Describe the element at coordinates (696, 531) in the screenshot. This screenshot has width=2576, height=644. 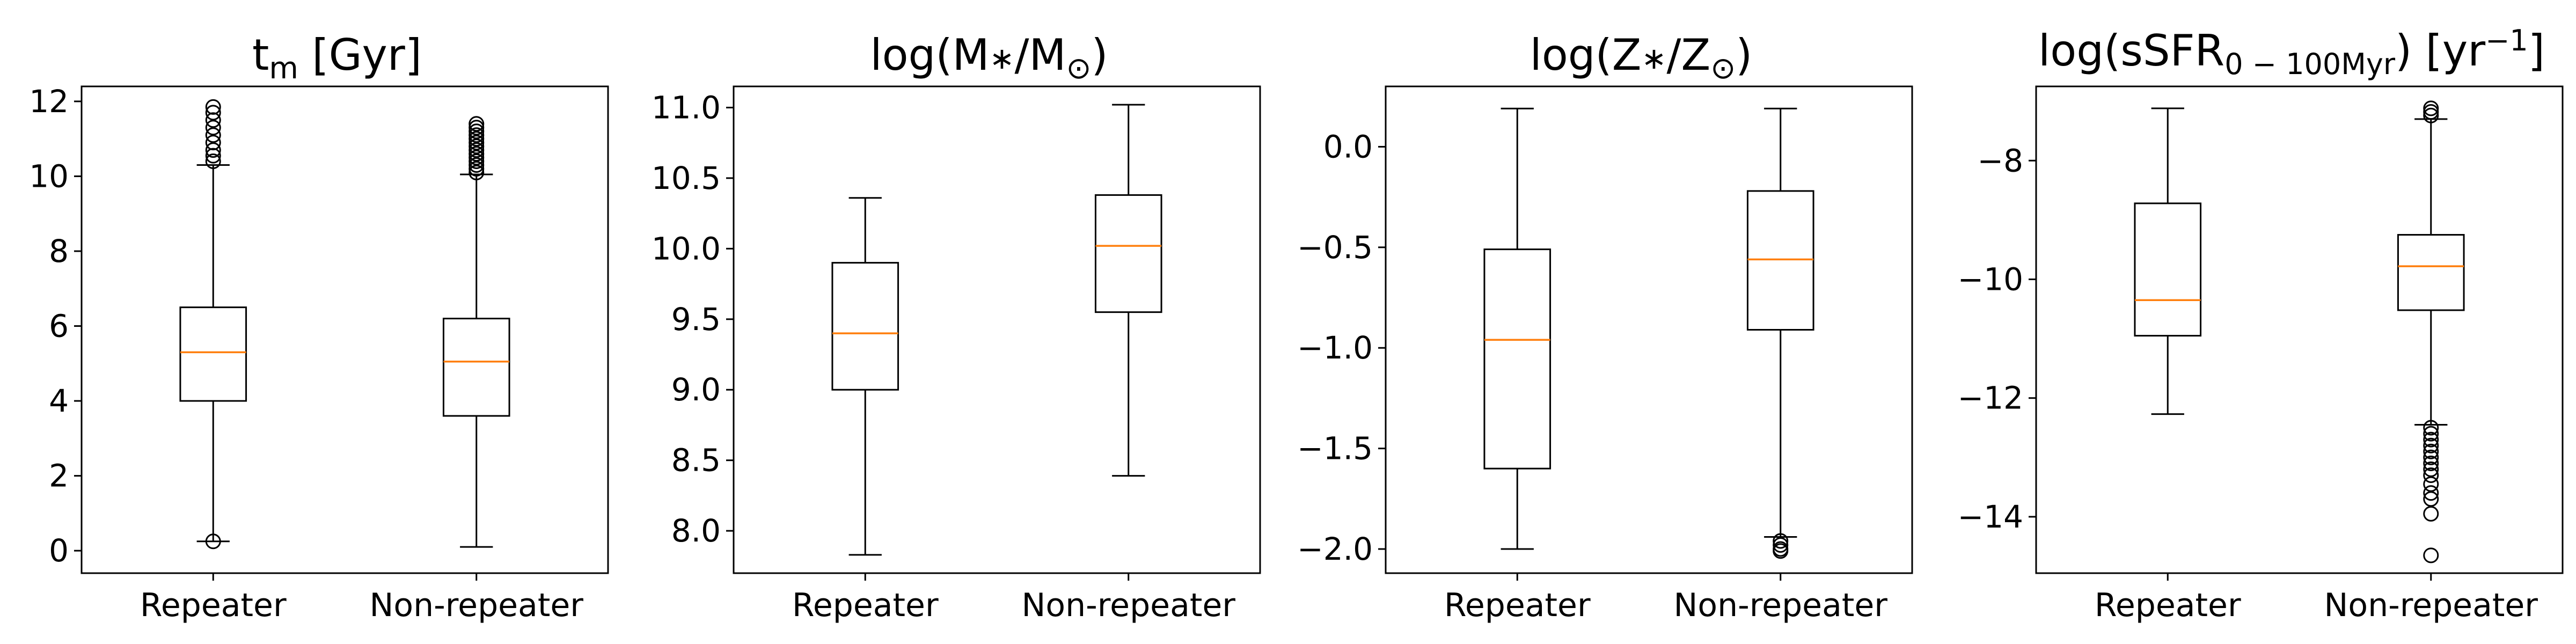
I see `y-tick-label: 8.0` at that location.